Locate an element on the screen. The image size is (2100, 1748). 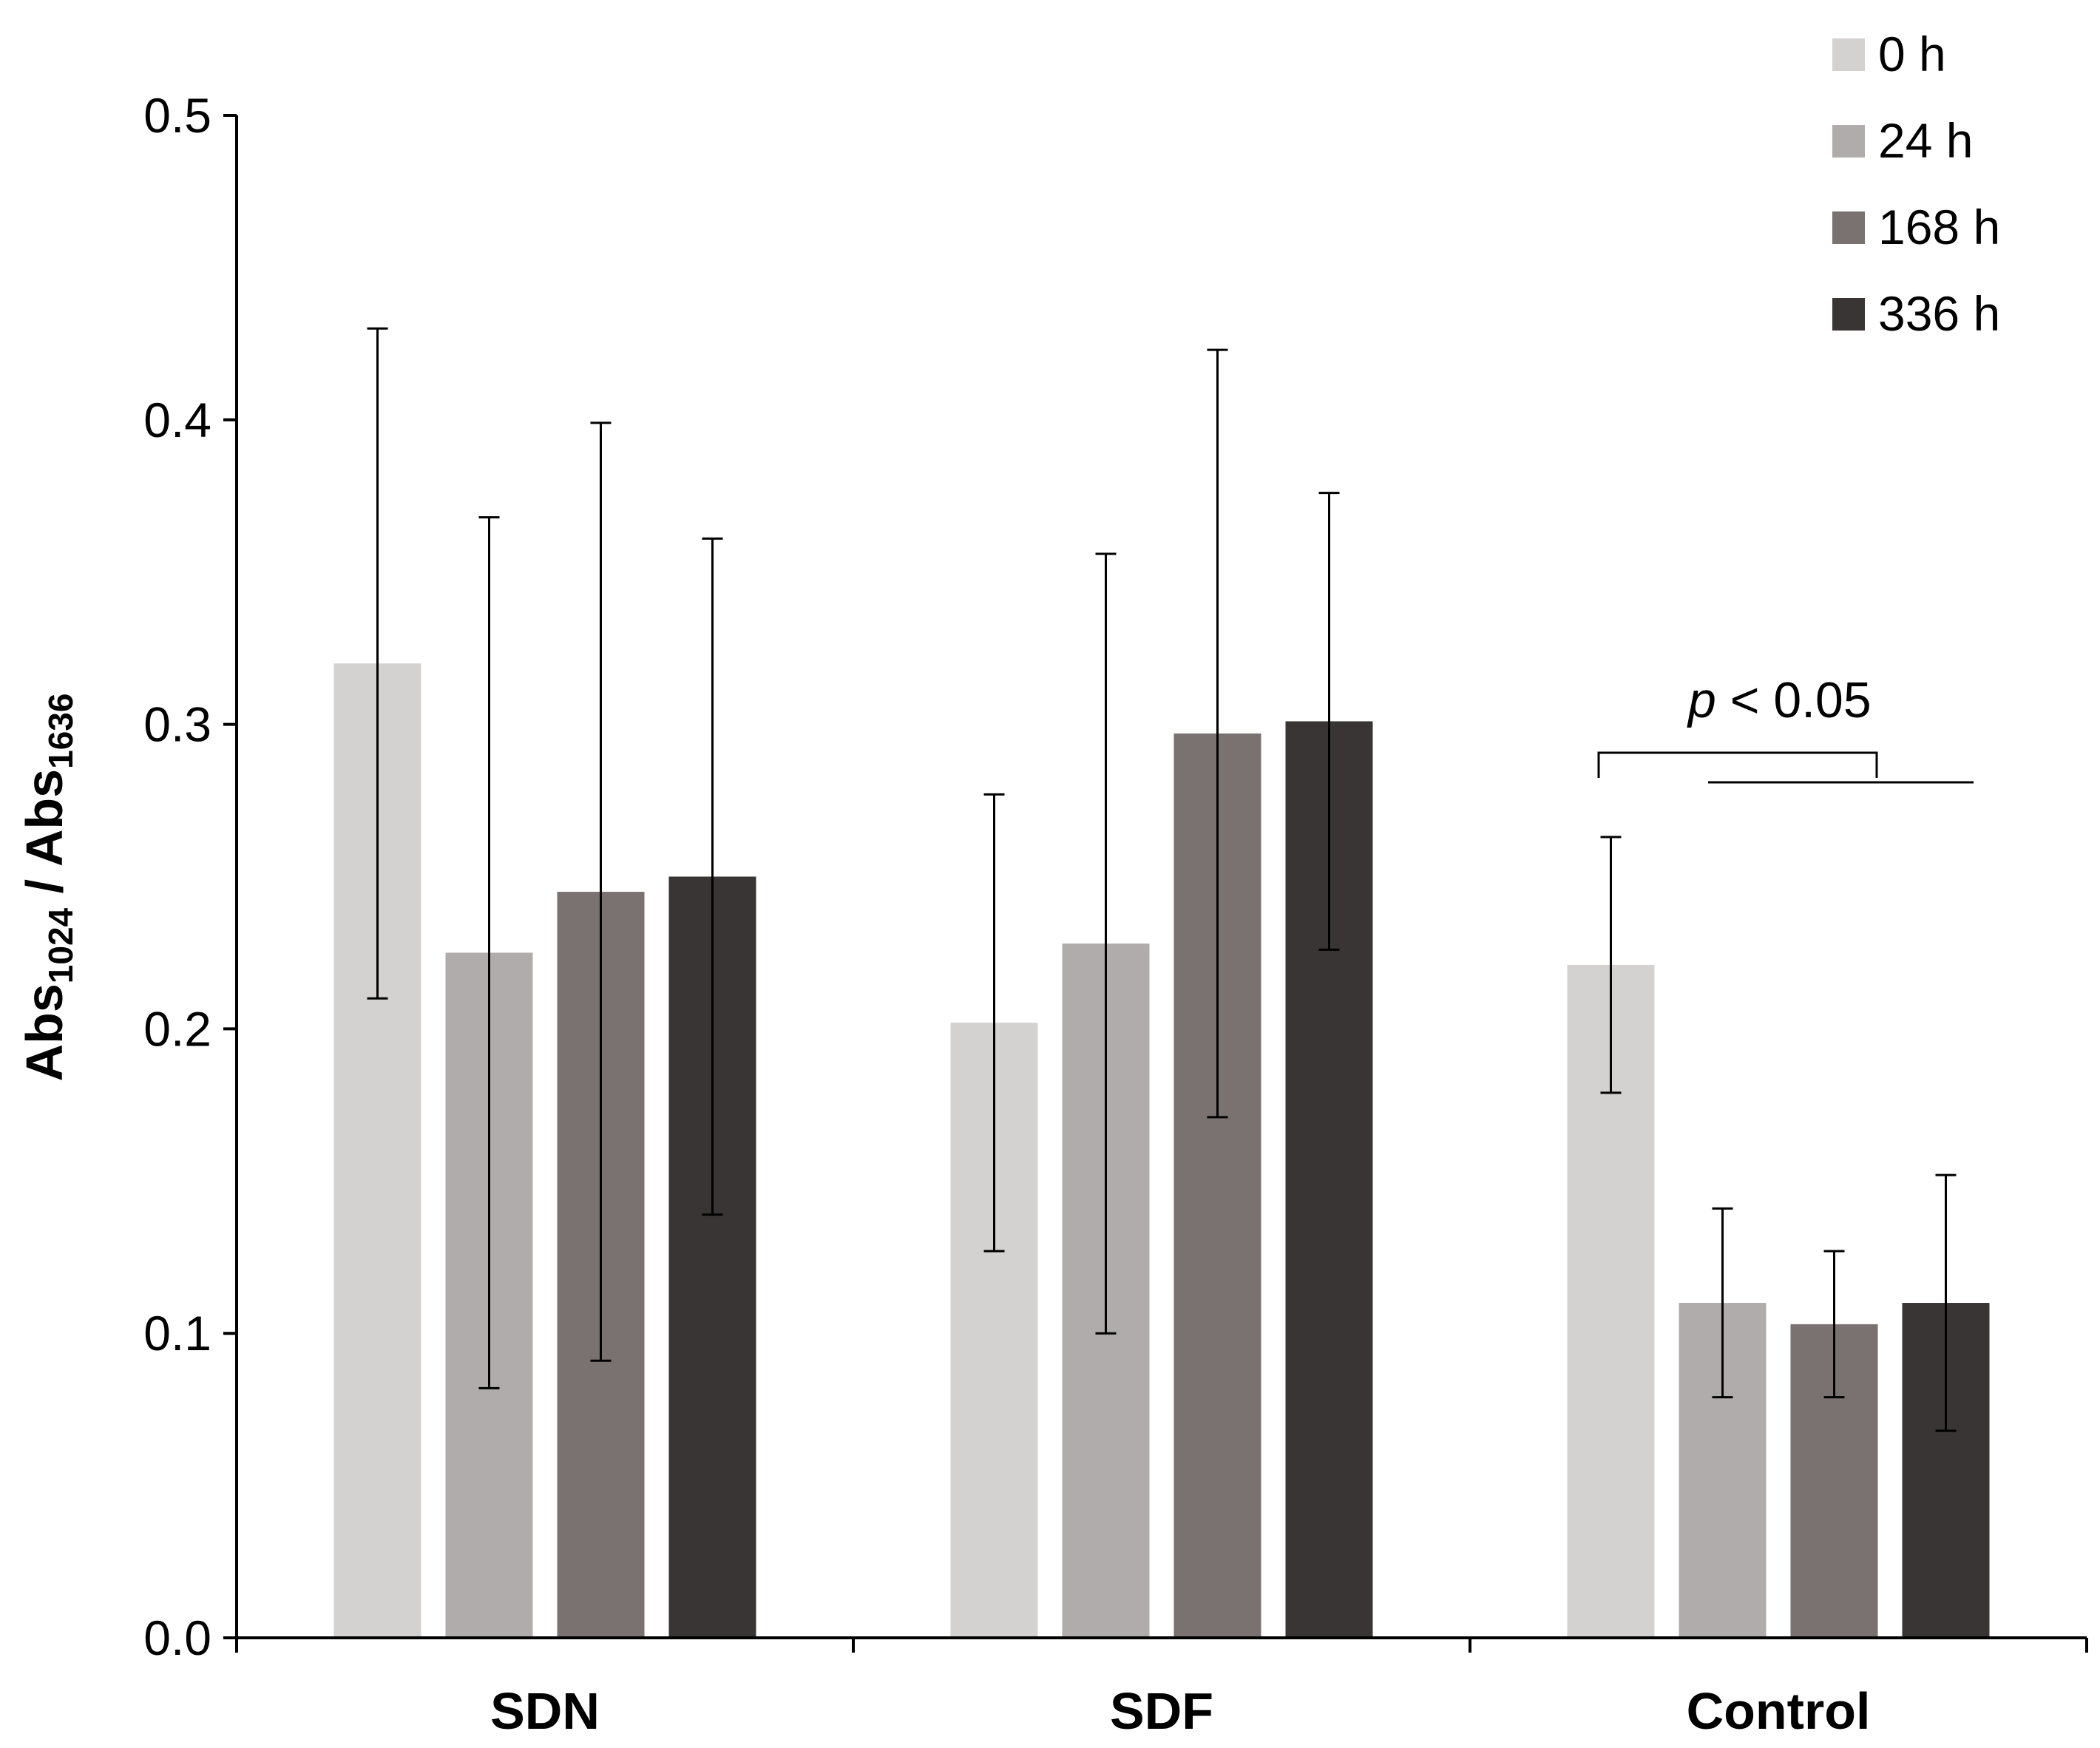
y-tick-label: 0.3 is located at coordinates (177, 724).